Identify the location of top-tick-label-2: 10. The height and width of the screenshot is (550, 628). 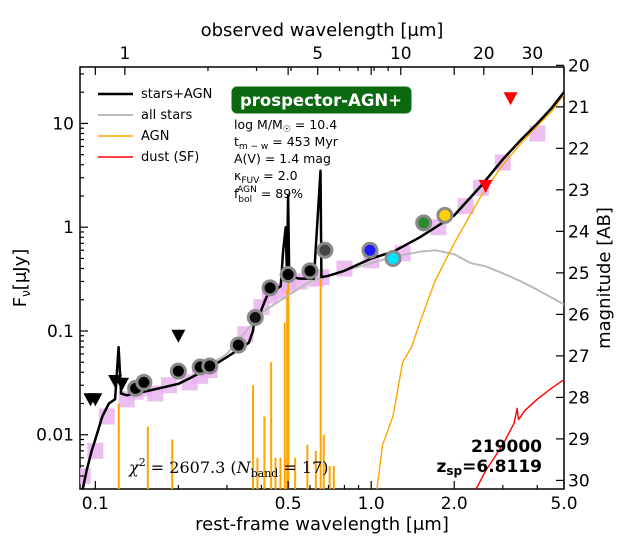
(401, 54).